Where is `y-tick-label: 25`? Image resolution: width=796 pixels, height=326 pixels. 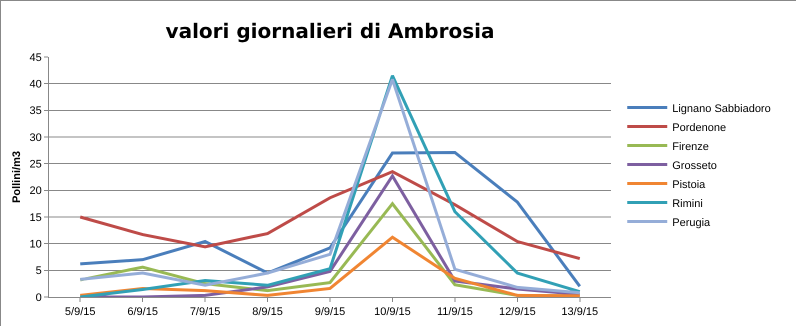
y-tick-label: 25 is located at coordinates (36, 164).